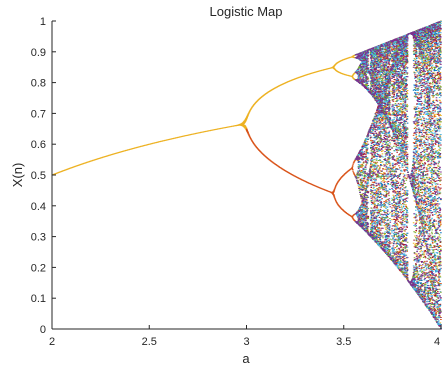 This screenshot has width=442, height=369. Describe the element at coordinates (246, 358) in the screenshot. I see `x-axis-label: a` at that location.